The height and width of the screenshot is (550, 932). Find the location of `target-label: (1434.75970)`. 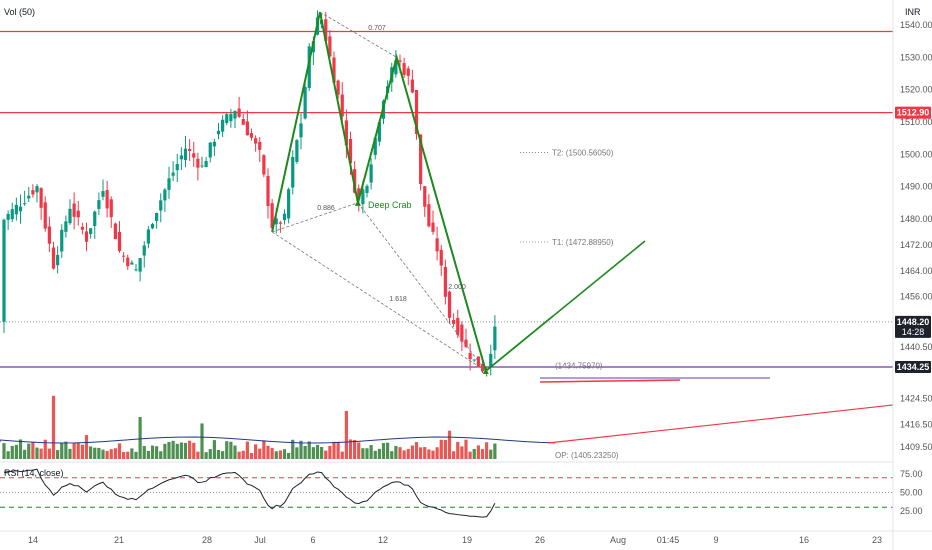

target-label: (1434.75970) is located at coordinates (579, 365).